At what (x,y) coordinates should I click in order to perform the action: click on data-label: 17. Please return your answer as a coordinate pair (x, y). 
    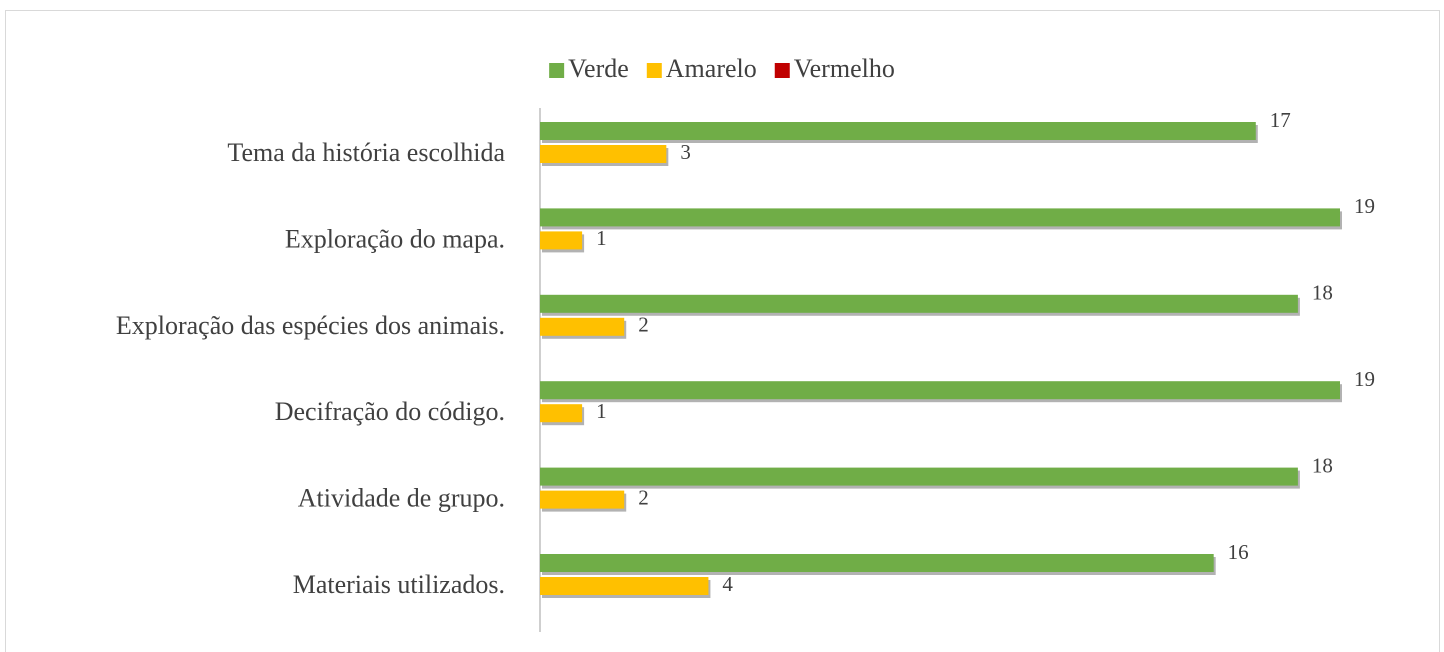
    Looking at the image, I should click on (1280, 120).